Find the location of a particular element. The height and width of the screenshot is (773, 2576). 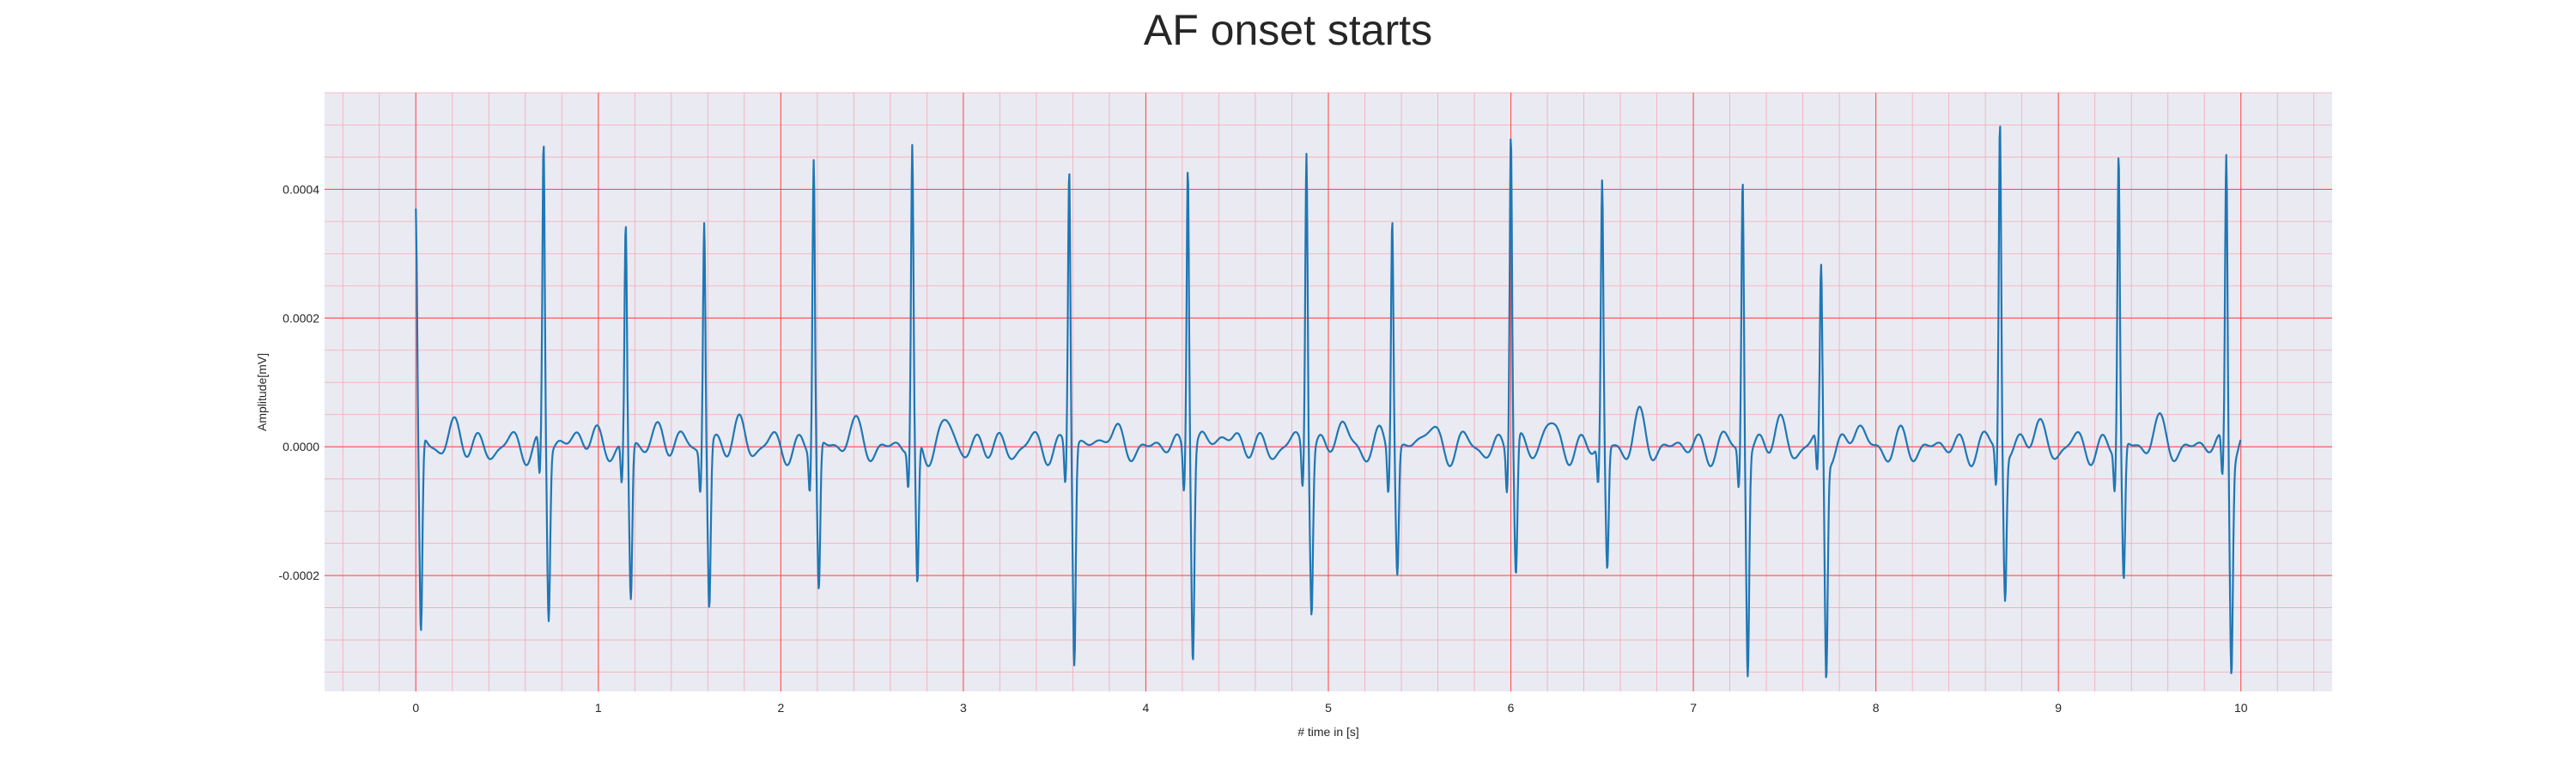

y-tick-label: 0.0000 is located at coordinates (301, 446).